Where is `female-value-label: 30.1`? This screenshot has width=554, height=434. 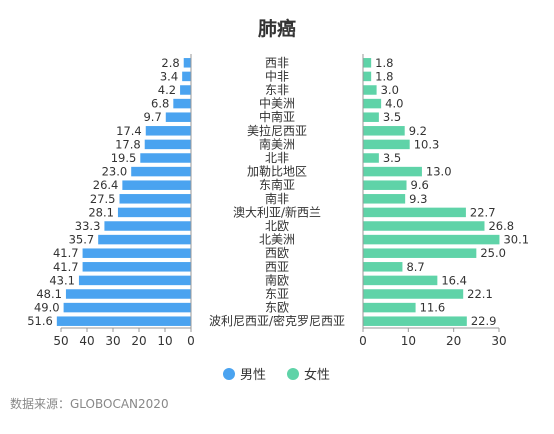
female-value-label: 30.1 is located at coordinates (516, 240).